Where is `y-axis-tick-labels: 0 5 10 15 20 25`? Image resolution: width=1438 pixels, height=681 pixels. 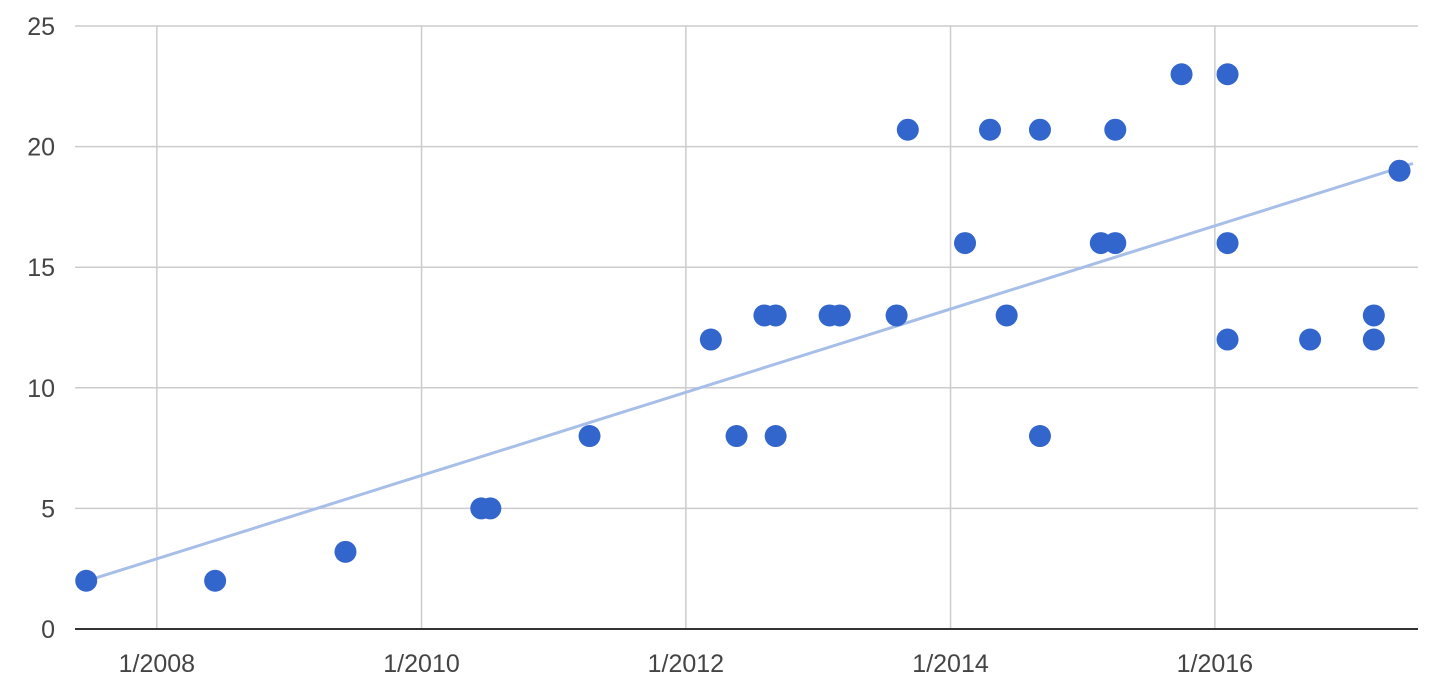 y-axis-tick-labels: 0 5 10 15 20 25 is located at coordinates (41, 328).